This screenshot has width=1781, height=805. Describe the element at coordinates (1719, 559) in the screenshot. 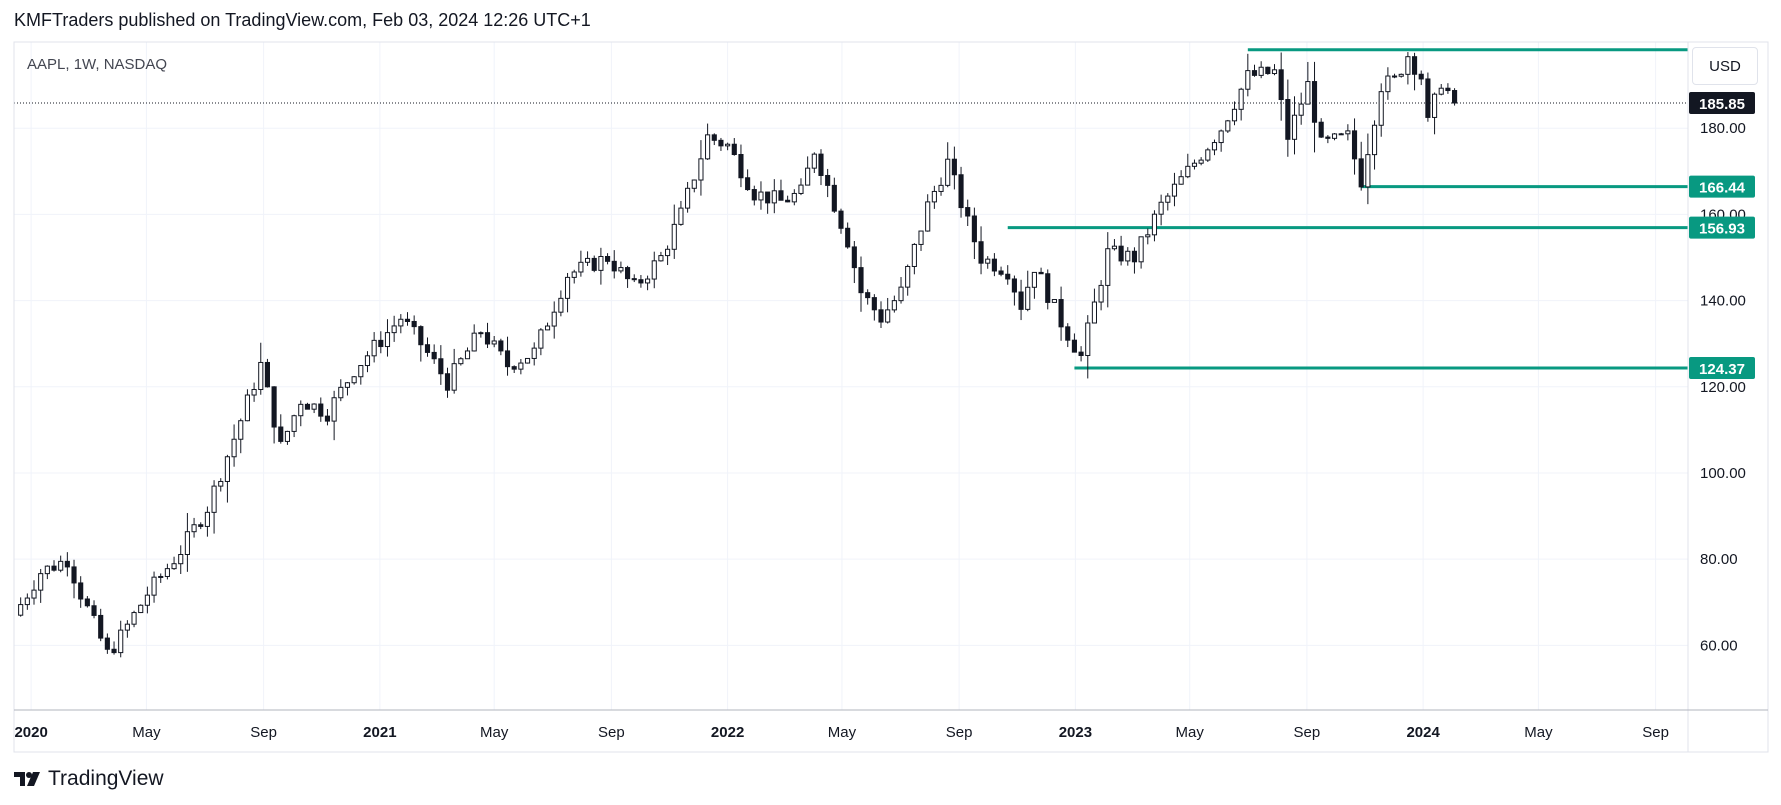

I see `y-tick-label: 80.00` at that location.